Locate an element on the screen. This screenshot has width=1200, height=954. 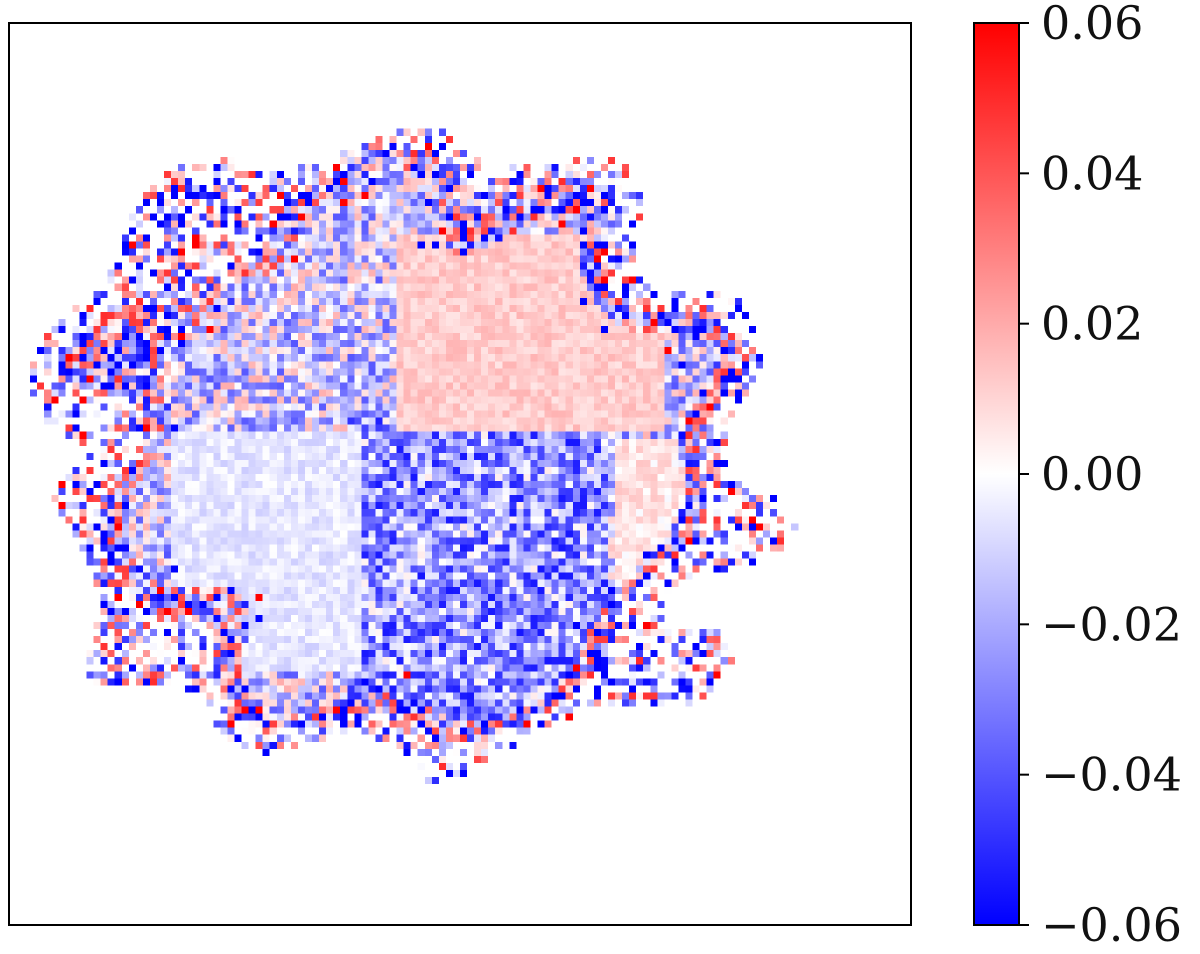
colorbar-tick-label: 0.00 is located at coordinates (1092, 474).